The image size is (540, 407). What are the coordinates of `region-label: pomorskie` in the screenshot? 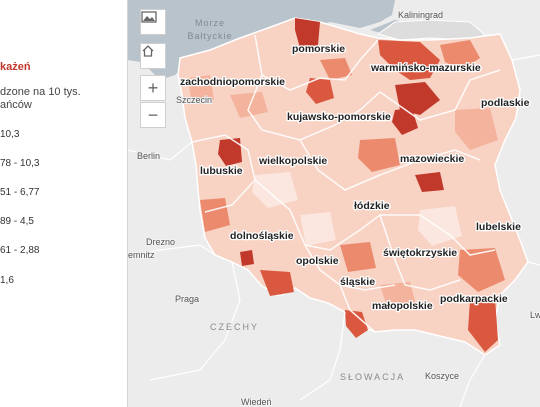 It's located at (318, 49).